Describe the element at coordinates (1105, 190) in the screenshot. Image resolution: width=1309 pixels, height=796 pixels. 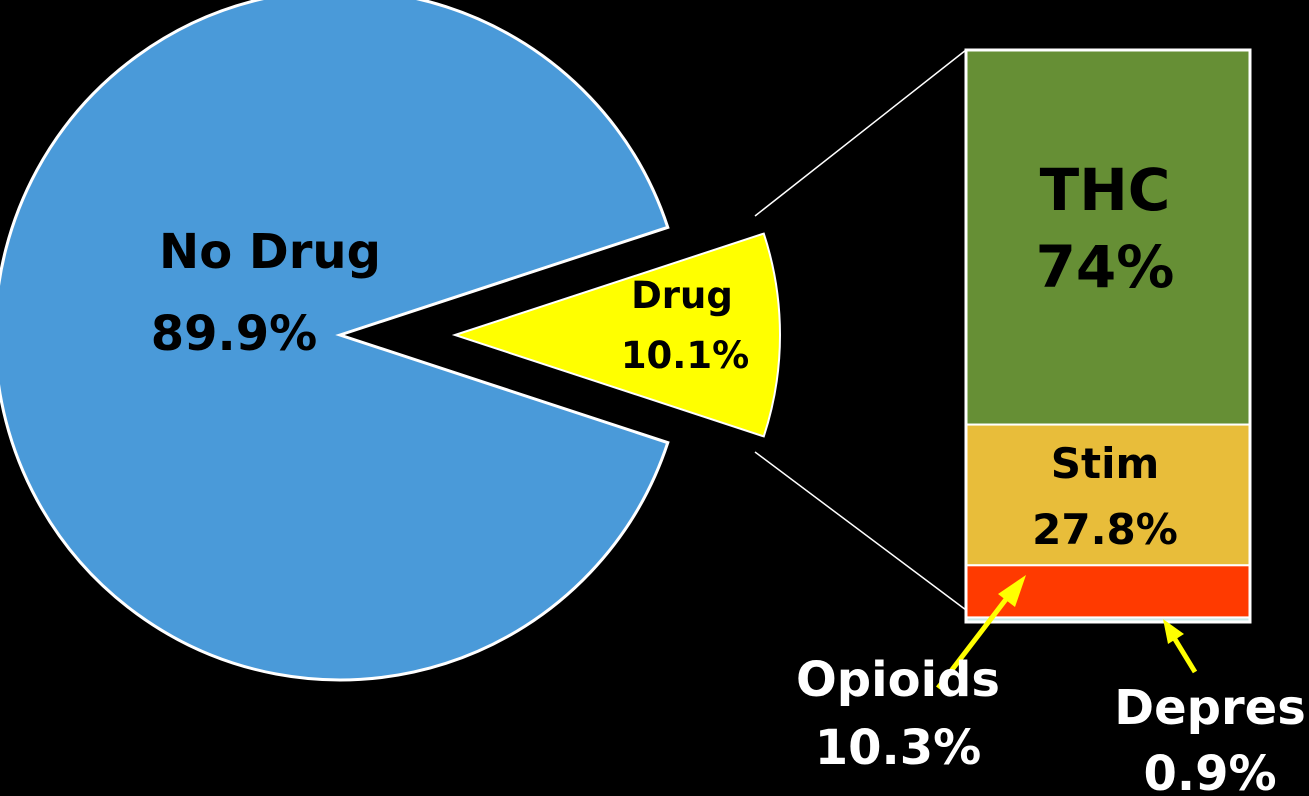
I see `segment-label-thc: THC` at that location.